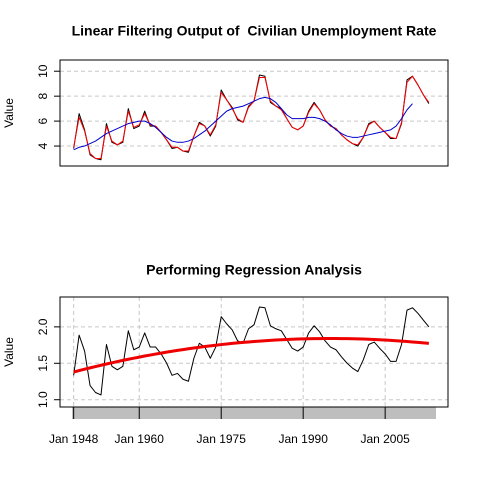 This screenshot has height=480, width=480. I want to click on y-tick-label: 6, so click(43, 120).